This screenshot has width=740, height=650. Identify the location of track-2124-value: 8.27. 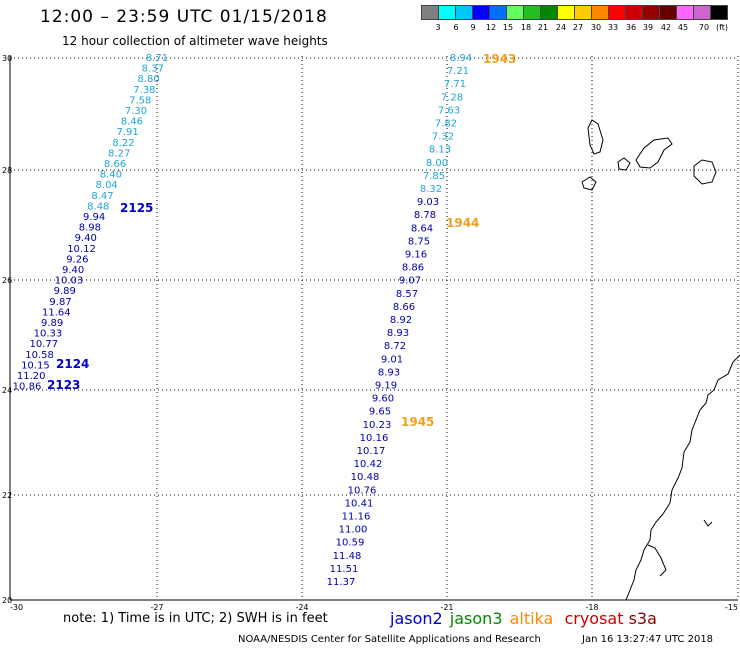
(119, 153).